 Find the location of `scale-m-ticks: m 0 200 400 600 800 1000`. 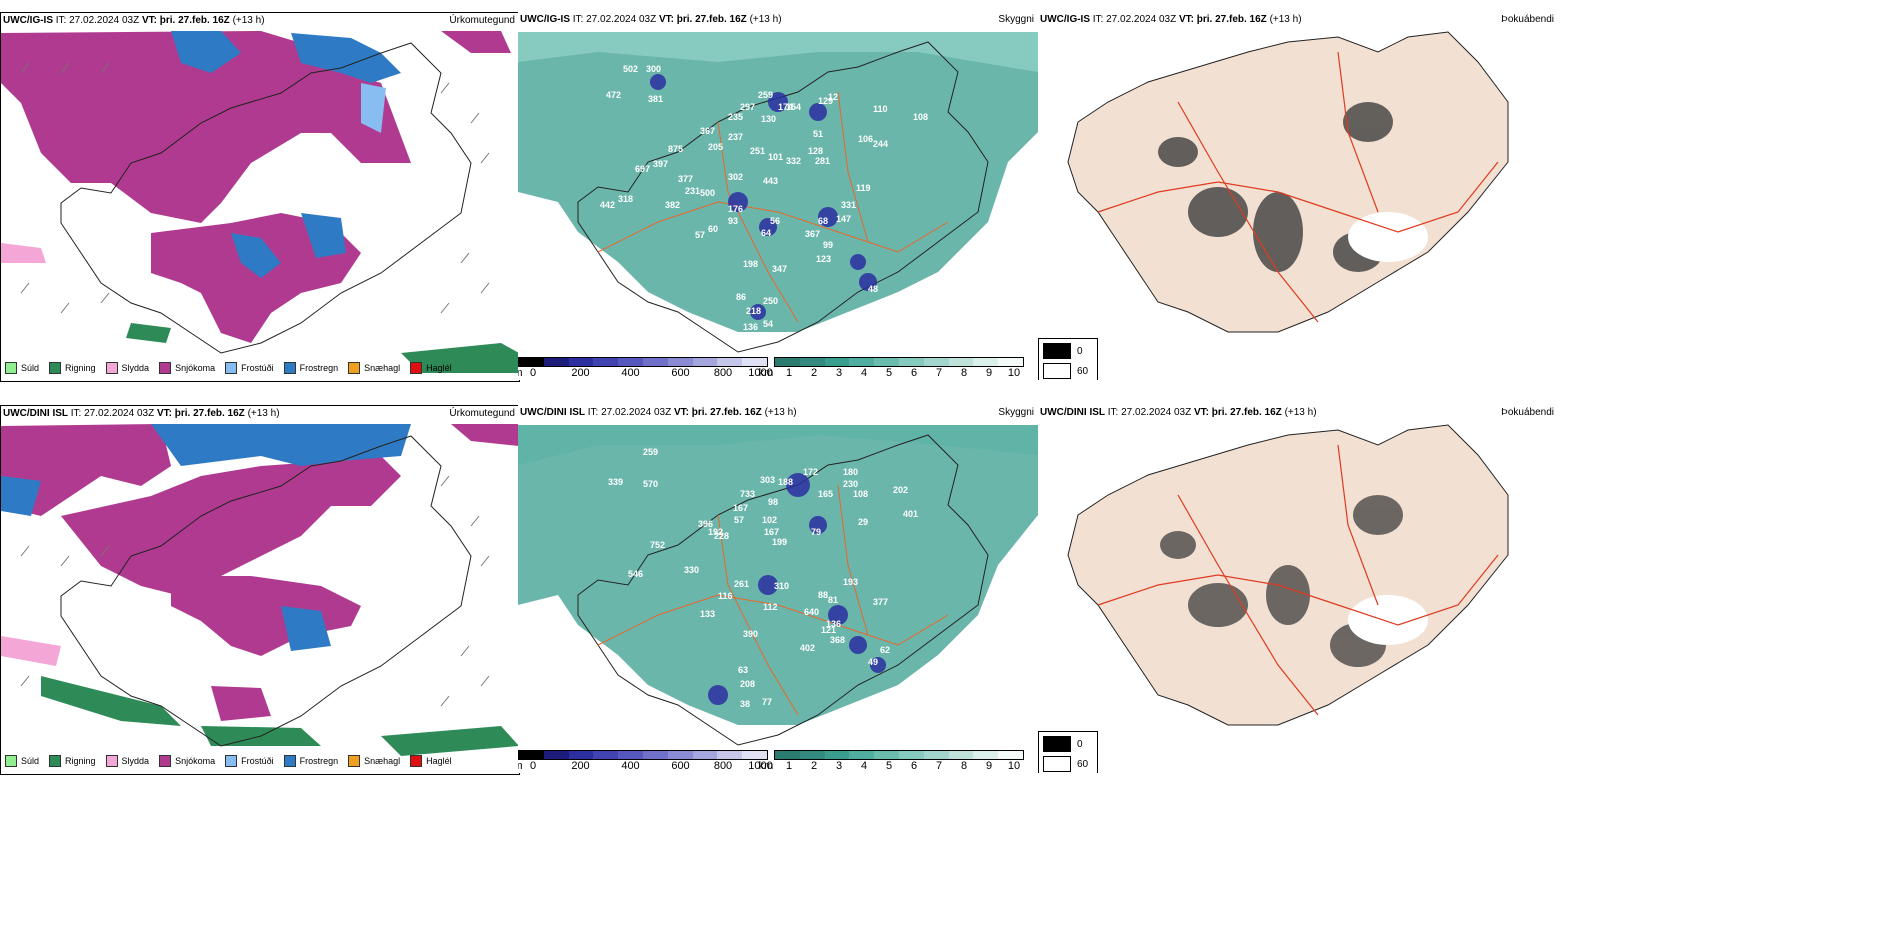

scale-m-ticks: m 0 200 400 600 800 1000 is located at coordinates (645, 373).